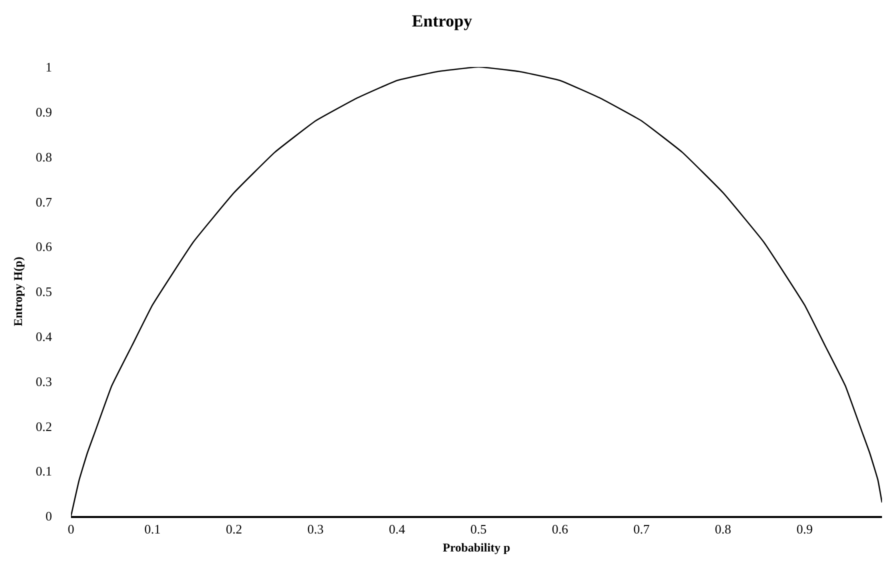 Image resolution: width=884 pixels, height=575 pixels. What do you see at coordinates (44, 471) in the screenshot?
I see `y-tick-label: 0.1` at bounding box center [44, 471].